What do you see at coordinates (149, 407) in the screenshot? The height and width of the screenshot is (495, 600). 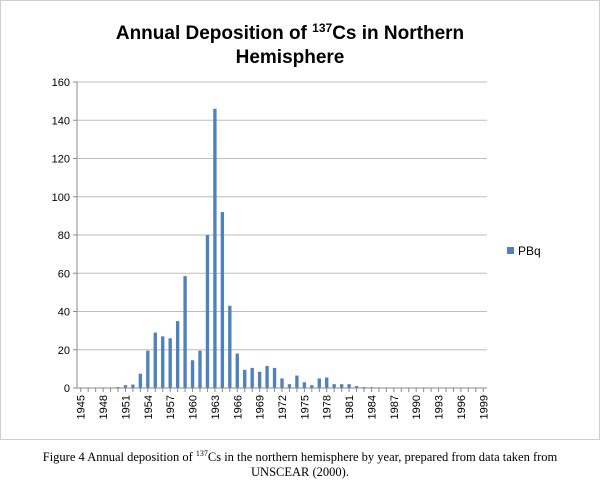 I see `x-tick-label: 1954` at bounding box center [149, 407].